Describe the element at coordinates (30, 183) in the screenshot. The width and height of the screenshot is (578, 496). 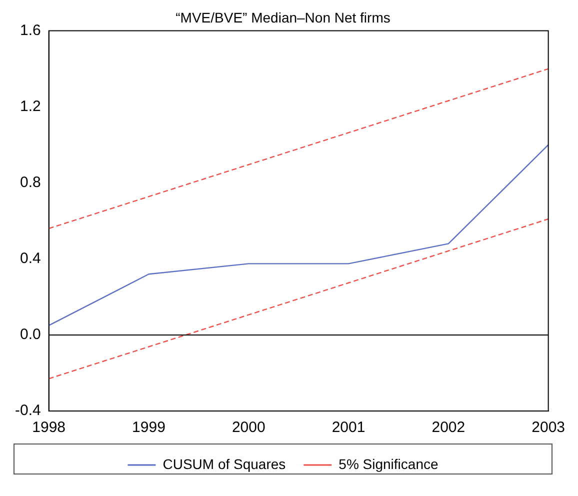
I see `y-tick-label: 0.8` at that location.